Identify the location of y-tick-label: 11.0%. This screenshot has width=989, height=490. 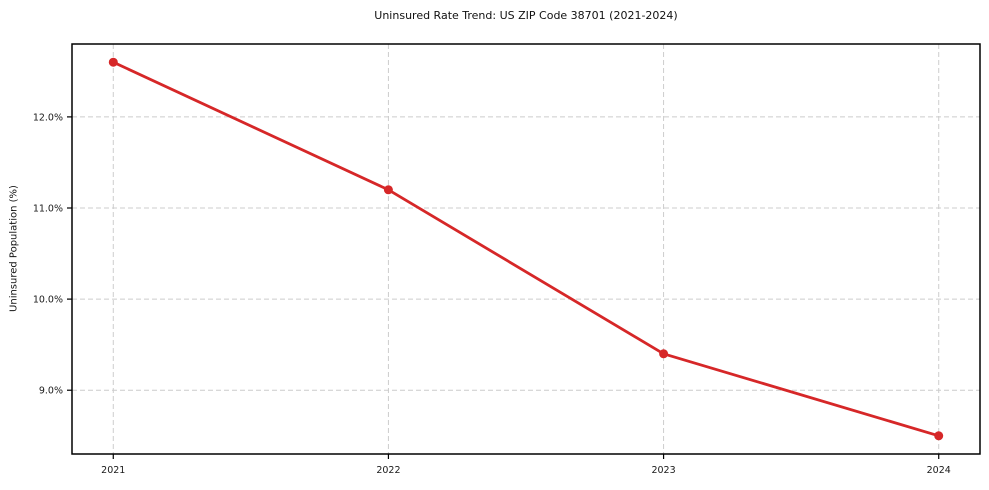
(48, 209).